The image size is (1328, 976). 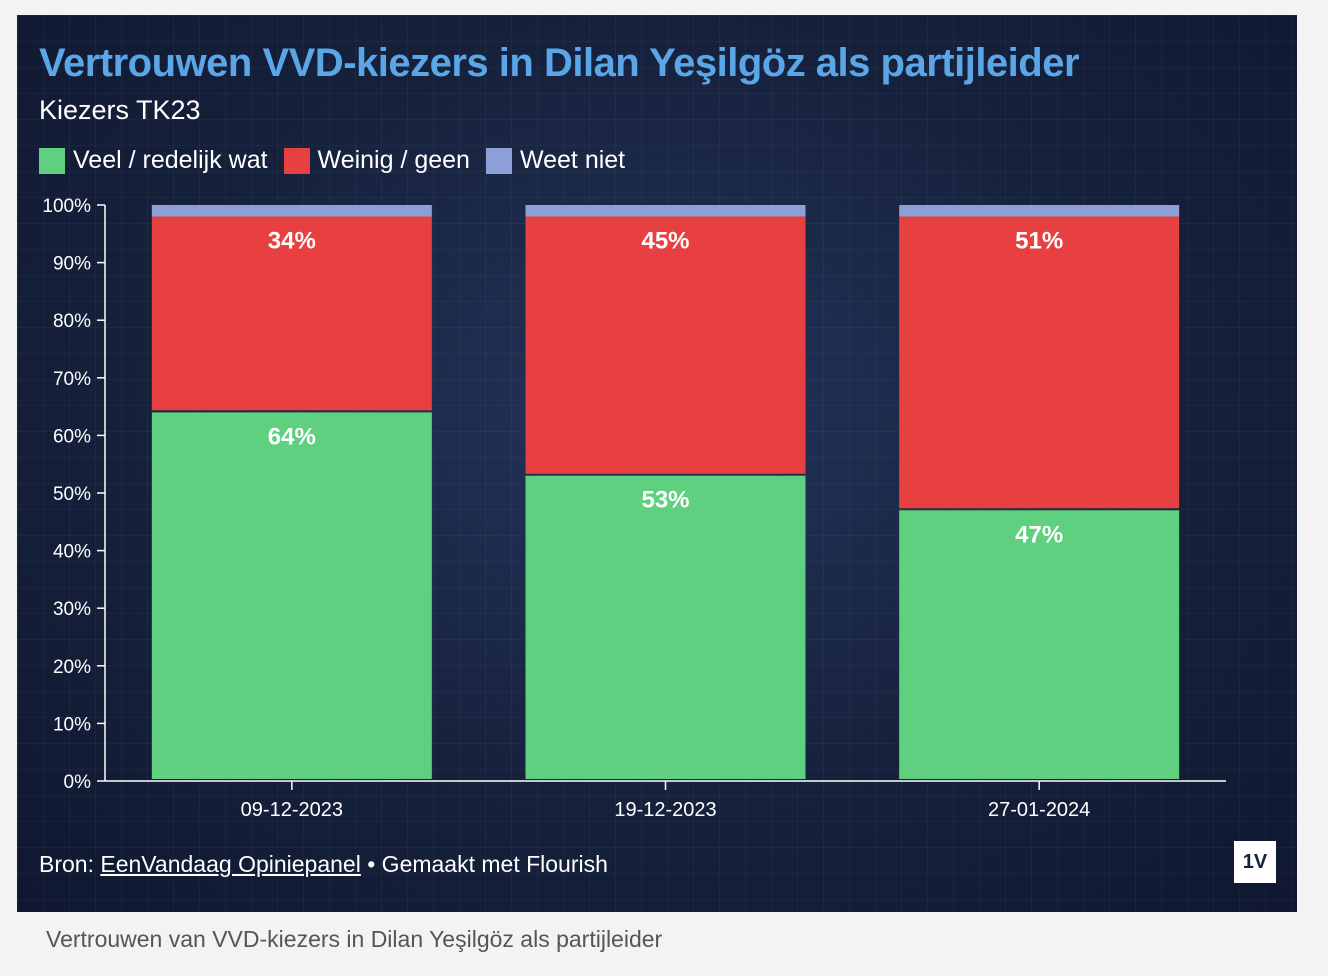 I want to click on legend-label: Weinig / geen, so click(x=393, y=160).